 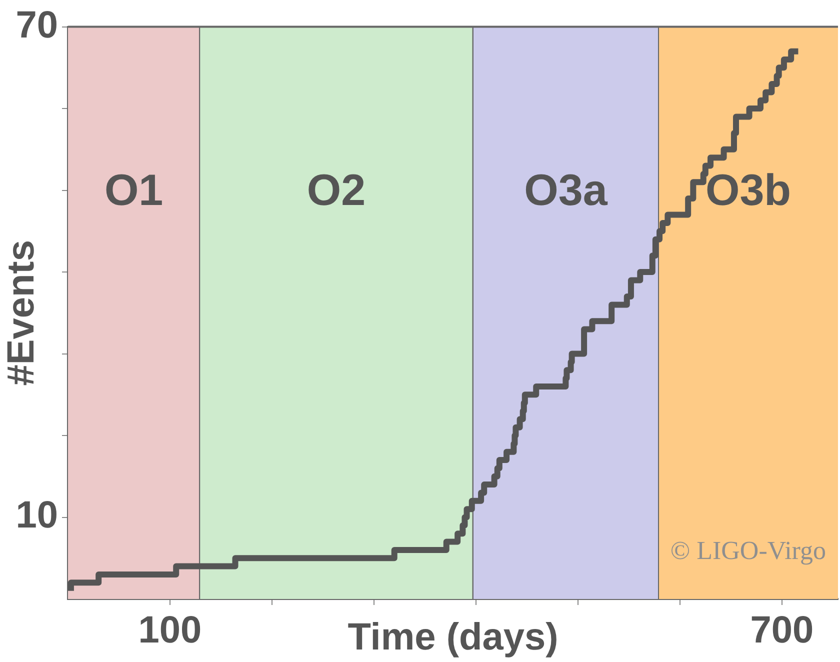 I want to click on y-tick-label: 10, so click(x=37, y=515).